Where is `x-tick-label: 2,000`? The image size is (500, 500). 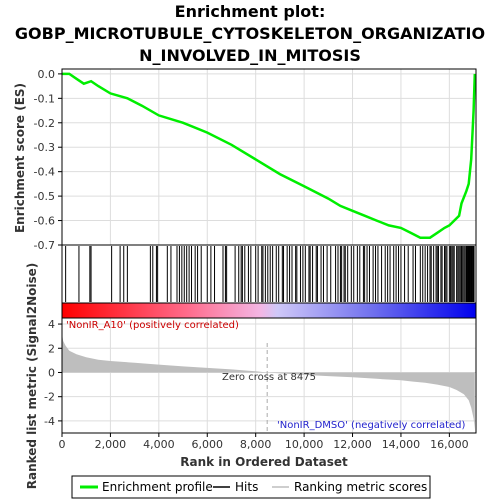
x-tick-label: 2,000 is located at coordinates (111, 444).